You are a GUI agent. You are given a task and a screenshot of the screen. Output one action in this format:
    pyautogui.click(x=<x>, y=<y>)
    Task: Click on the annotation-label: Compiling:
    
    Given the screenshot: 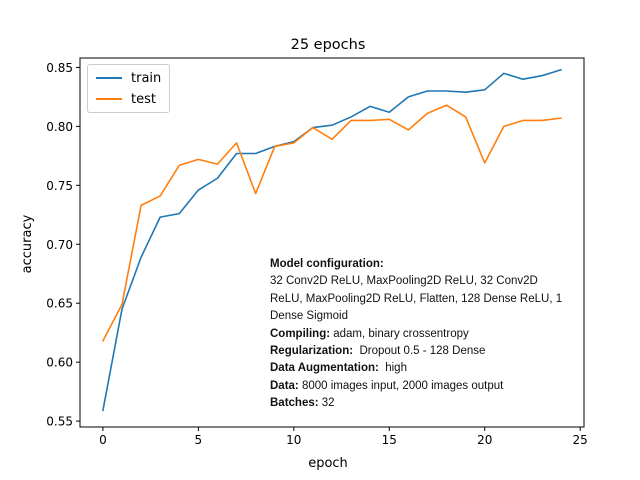 What is the action you would take?
    pyautogui.click(x=300, y=333)
    